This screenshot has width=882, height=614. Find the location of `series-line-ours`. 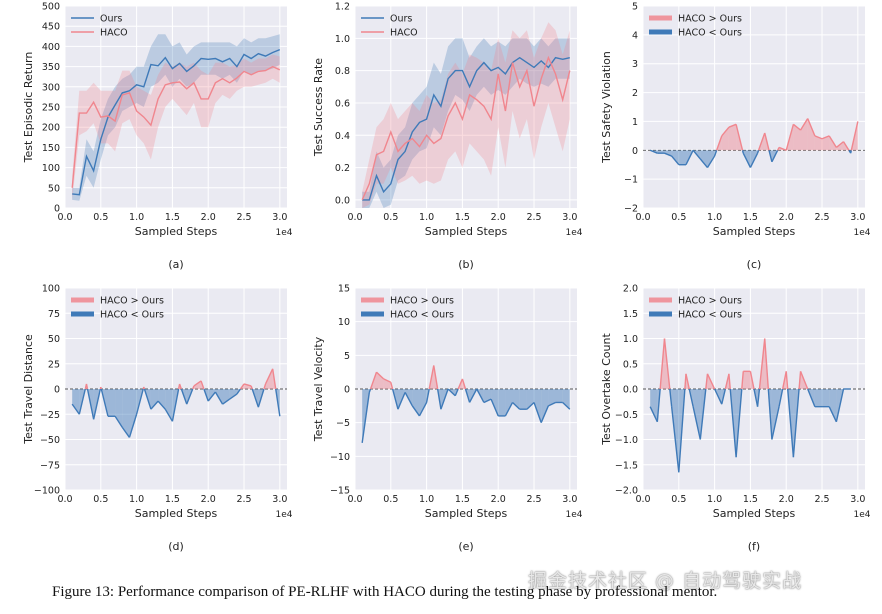

series-line-ours is located at coordinates (176, 122).